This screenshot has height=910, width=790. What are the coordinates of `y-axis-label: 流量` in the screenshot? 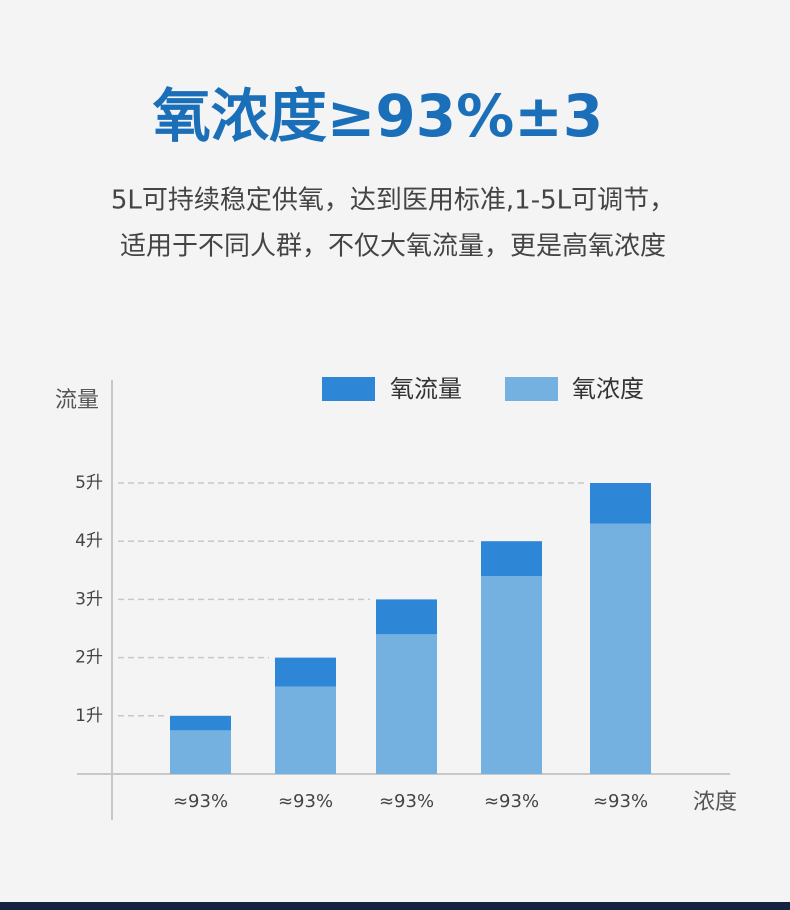 It's located at (77, 400).